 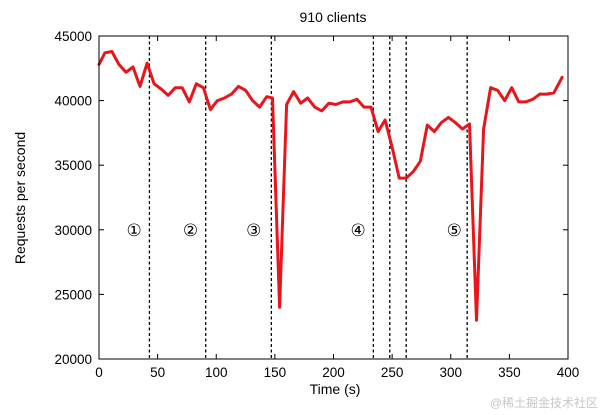 What do you see at coordinates (20, 198) in the screenshot?
I see `y-axis-label: Requests per second` at bounding box center [20, 198].